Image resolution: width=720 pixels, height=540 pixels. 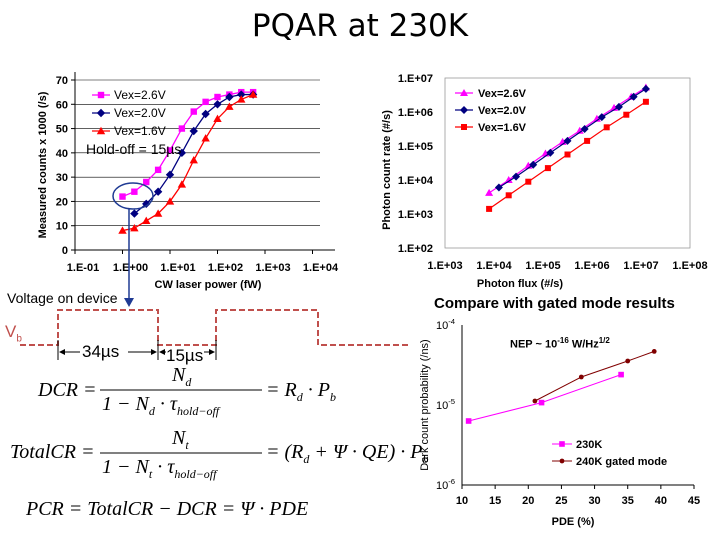 What do you see at coordinates (62, 105) in the screenshot?
I see `pqar-y-tick-label: 60` at bounding box center [62, 105].